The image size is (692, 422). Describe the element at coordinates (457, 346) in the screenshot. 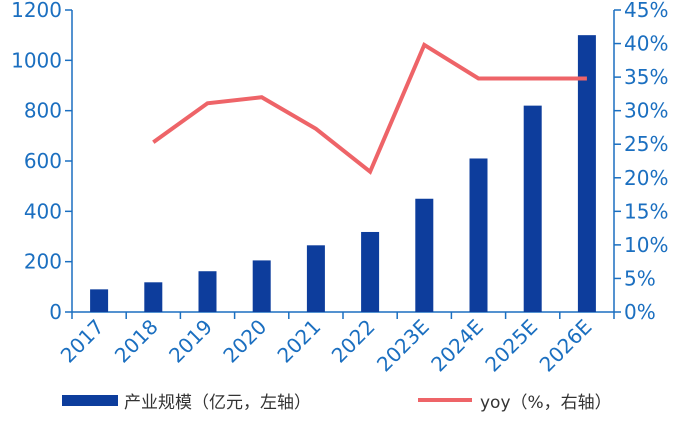

I see `x-tick-label: 2024E` at that location.